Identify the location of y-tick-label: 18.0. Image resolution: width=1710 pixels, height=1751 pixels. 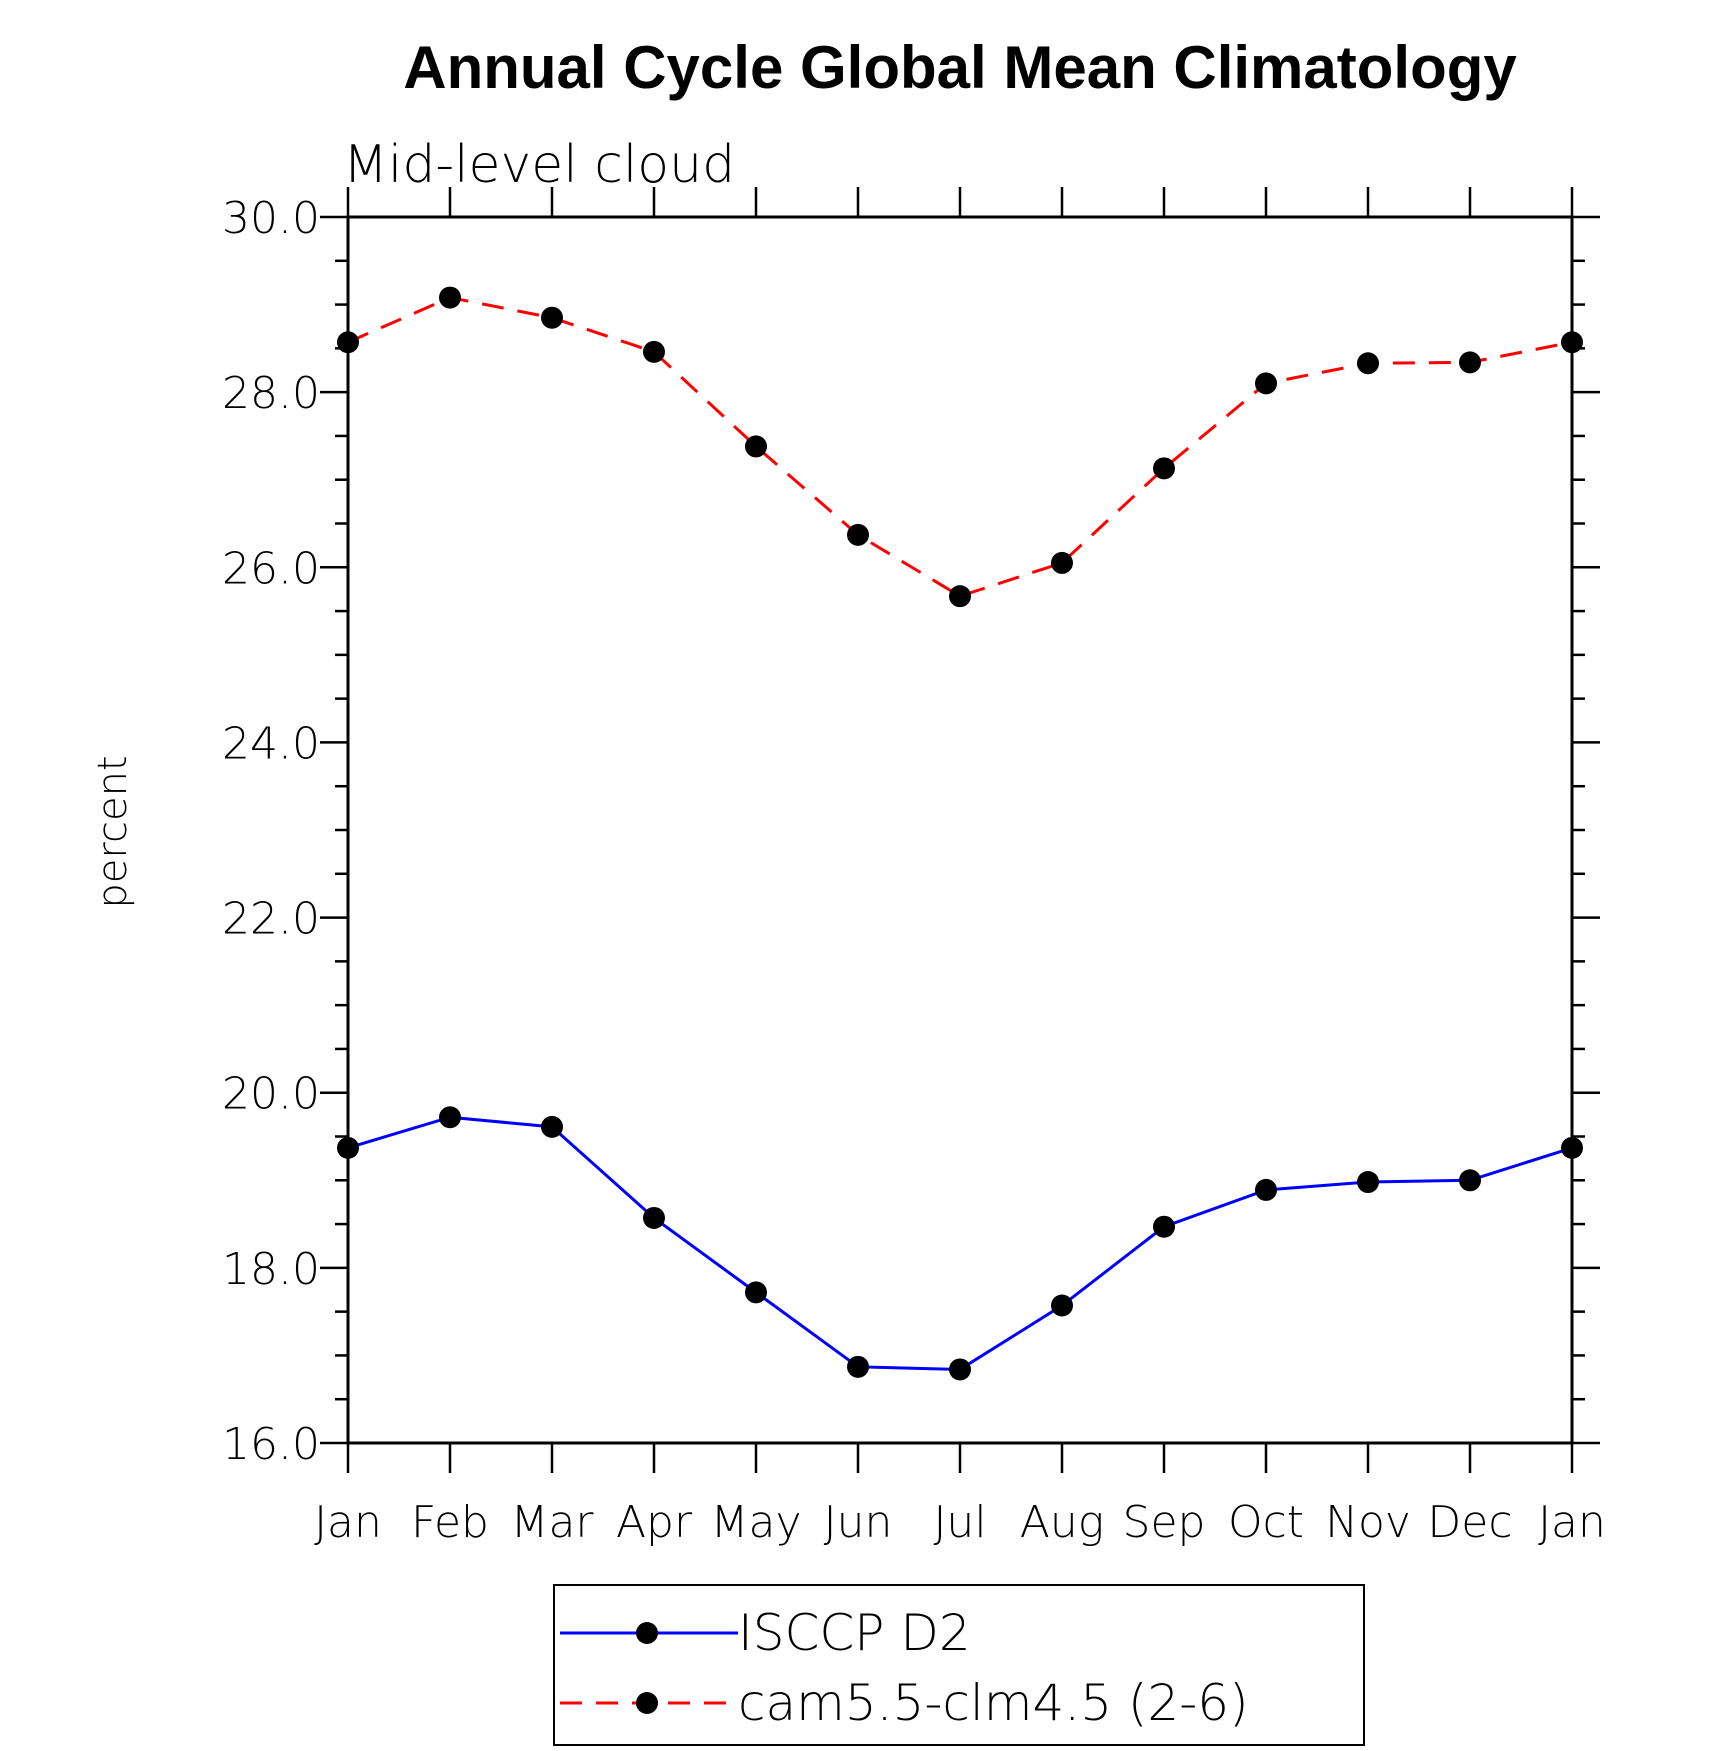
(271, 1269).